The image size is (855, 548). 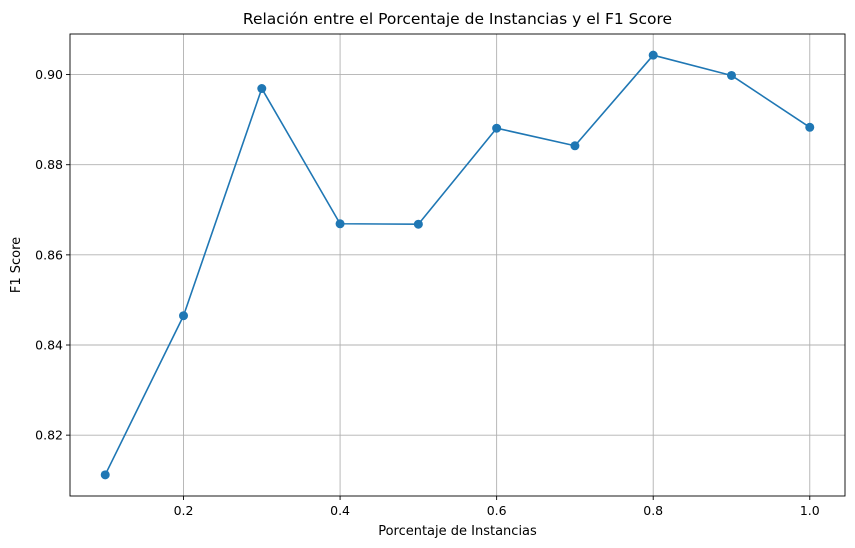 I want to click on x-tick-label: 0.2, so click(x=184, y=510).